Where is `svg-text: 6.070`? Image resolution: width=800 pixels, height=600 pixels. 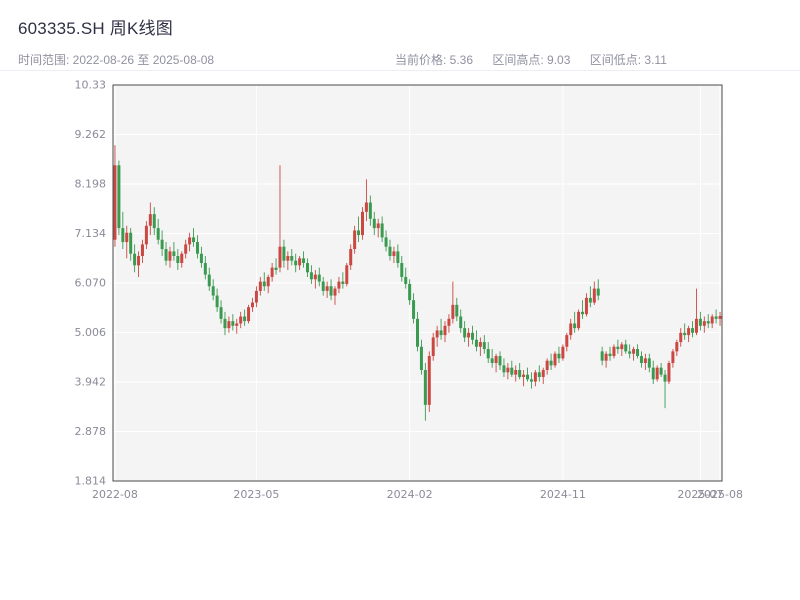
svg-text: 6.070 is located at coordinates (91, 283).